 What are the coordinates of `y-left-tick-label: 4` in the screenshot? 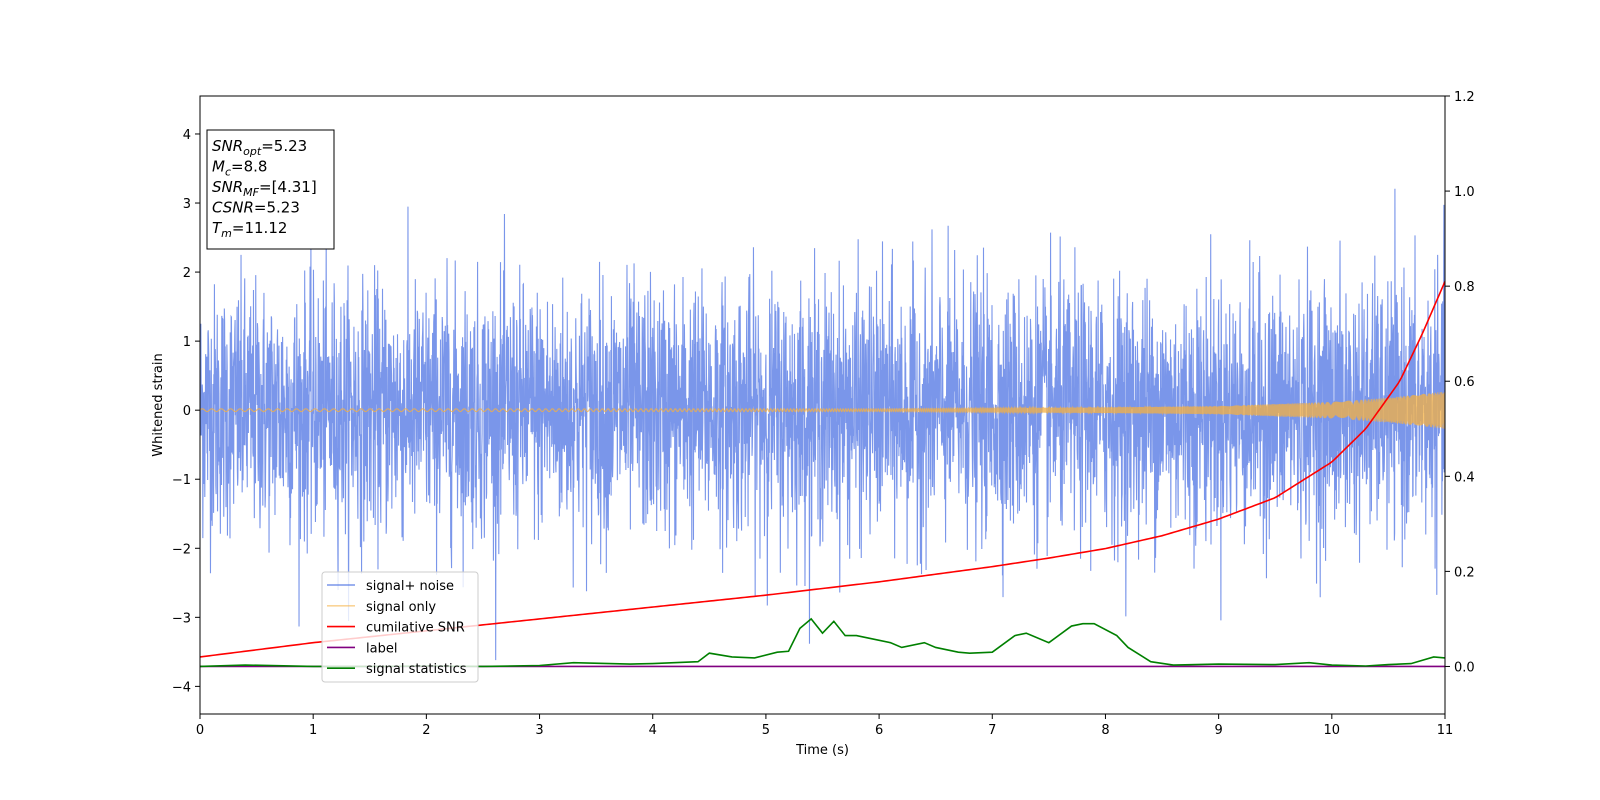 It's located at (187, 135).